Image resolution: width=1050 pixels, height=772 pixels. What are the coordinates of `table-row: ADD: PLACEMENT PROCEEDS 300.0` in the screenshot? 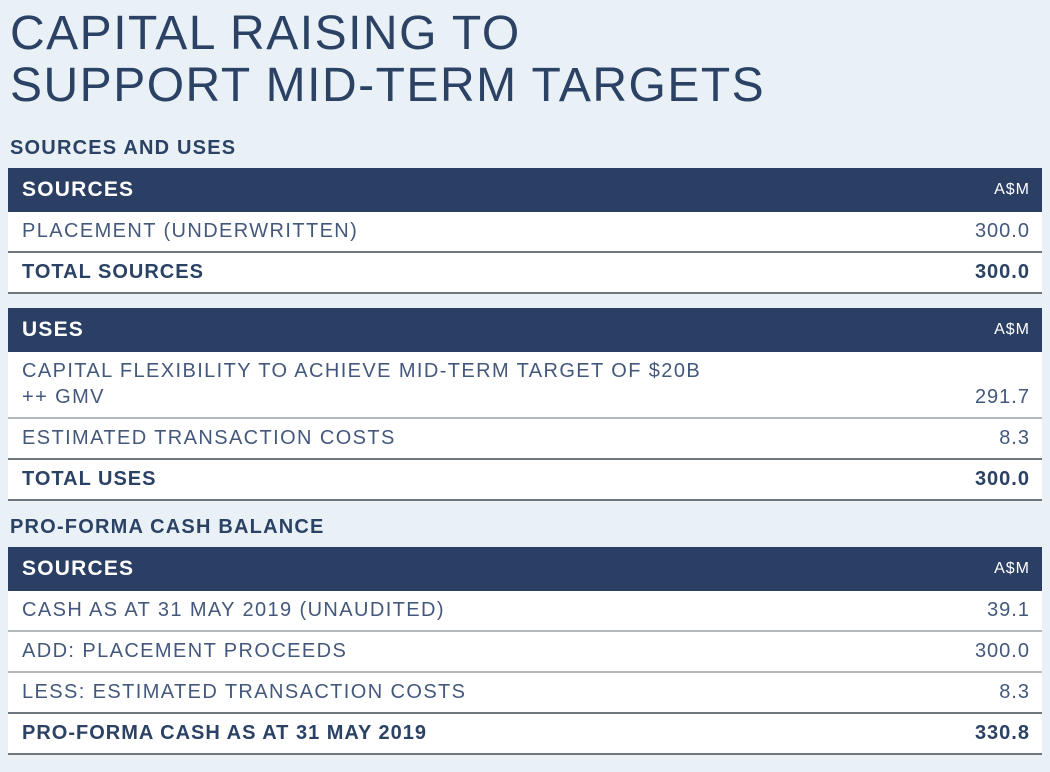 It's located at (525, 650).